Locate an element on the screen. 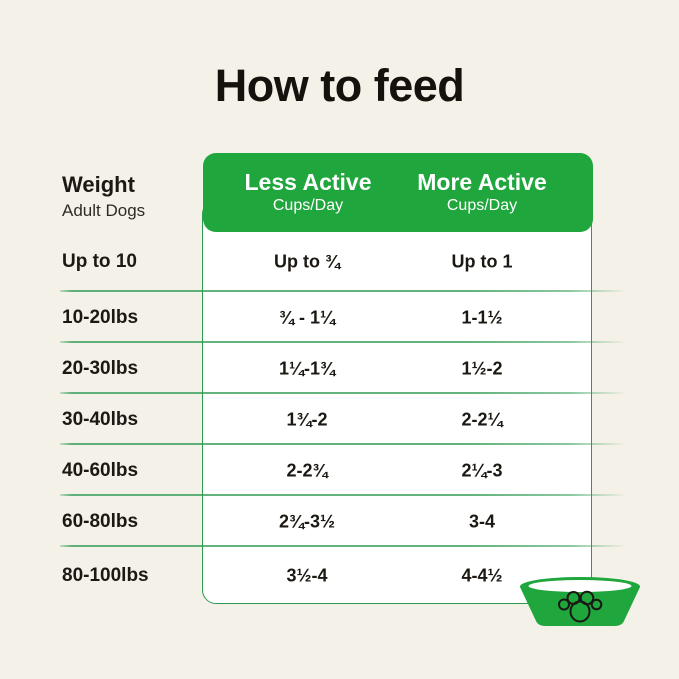 The image size is (679, 679). table-row: Up to 10 Up to ¾ Up to 1 is located at coordinates (339, 262).